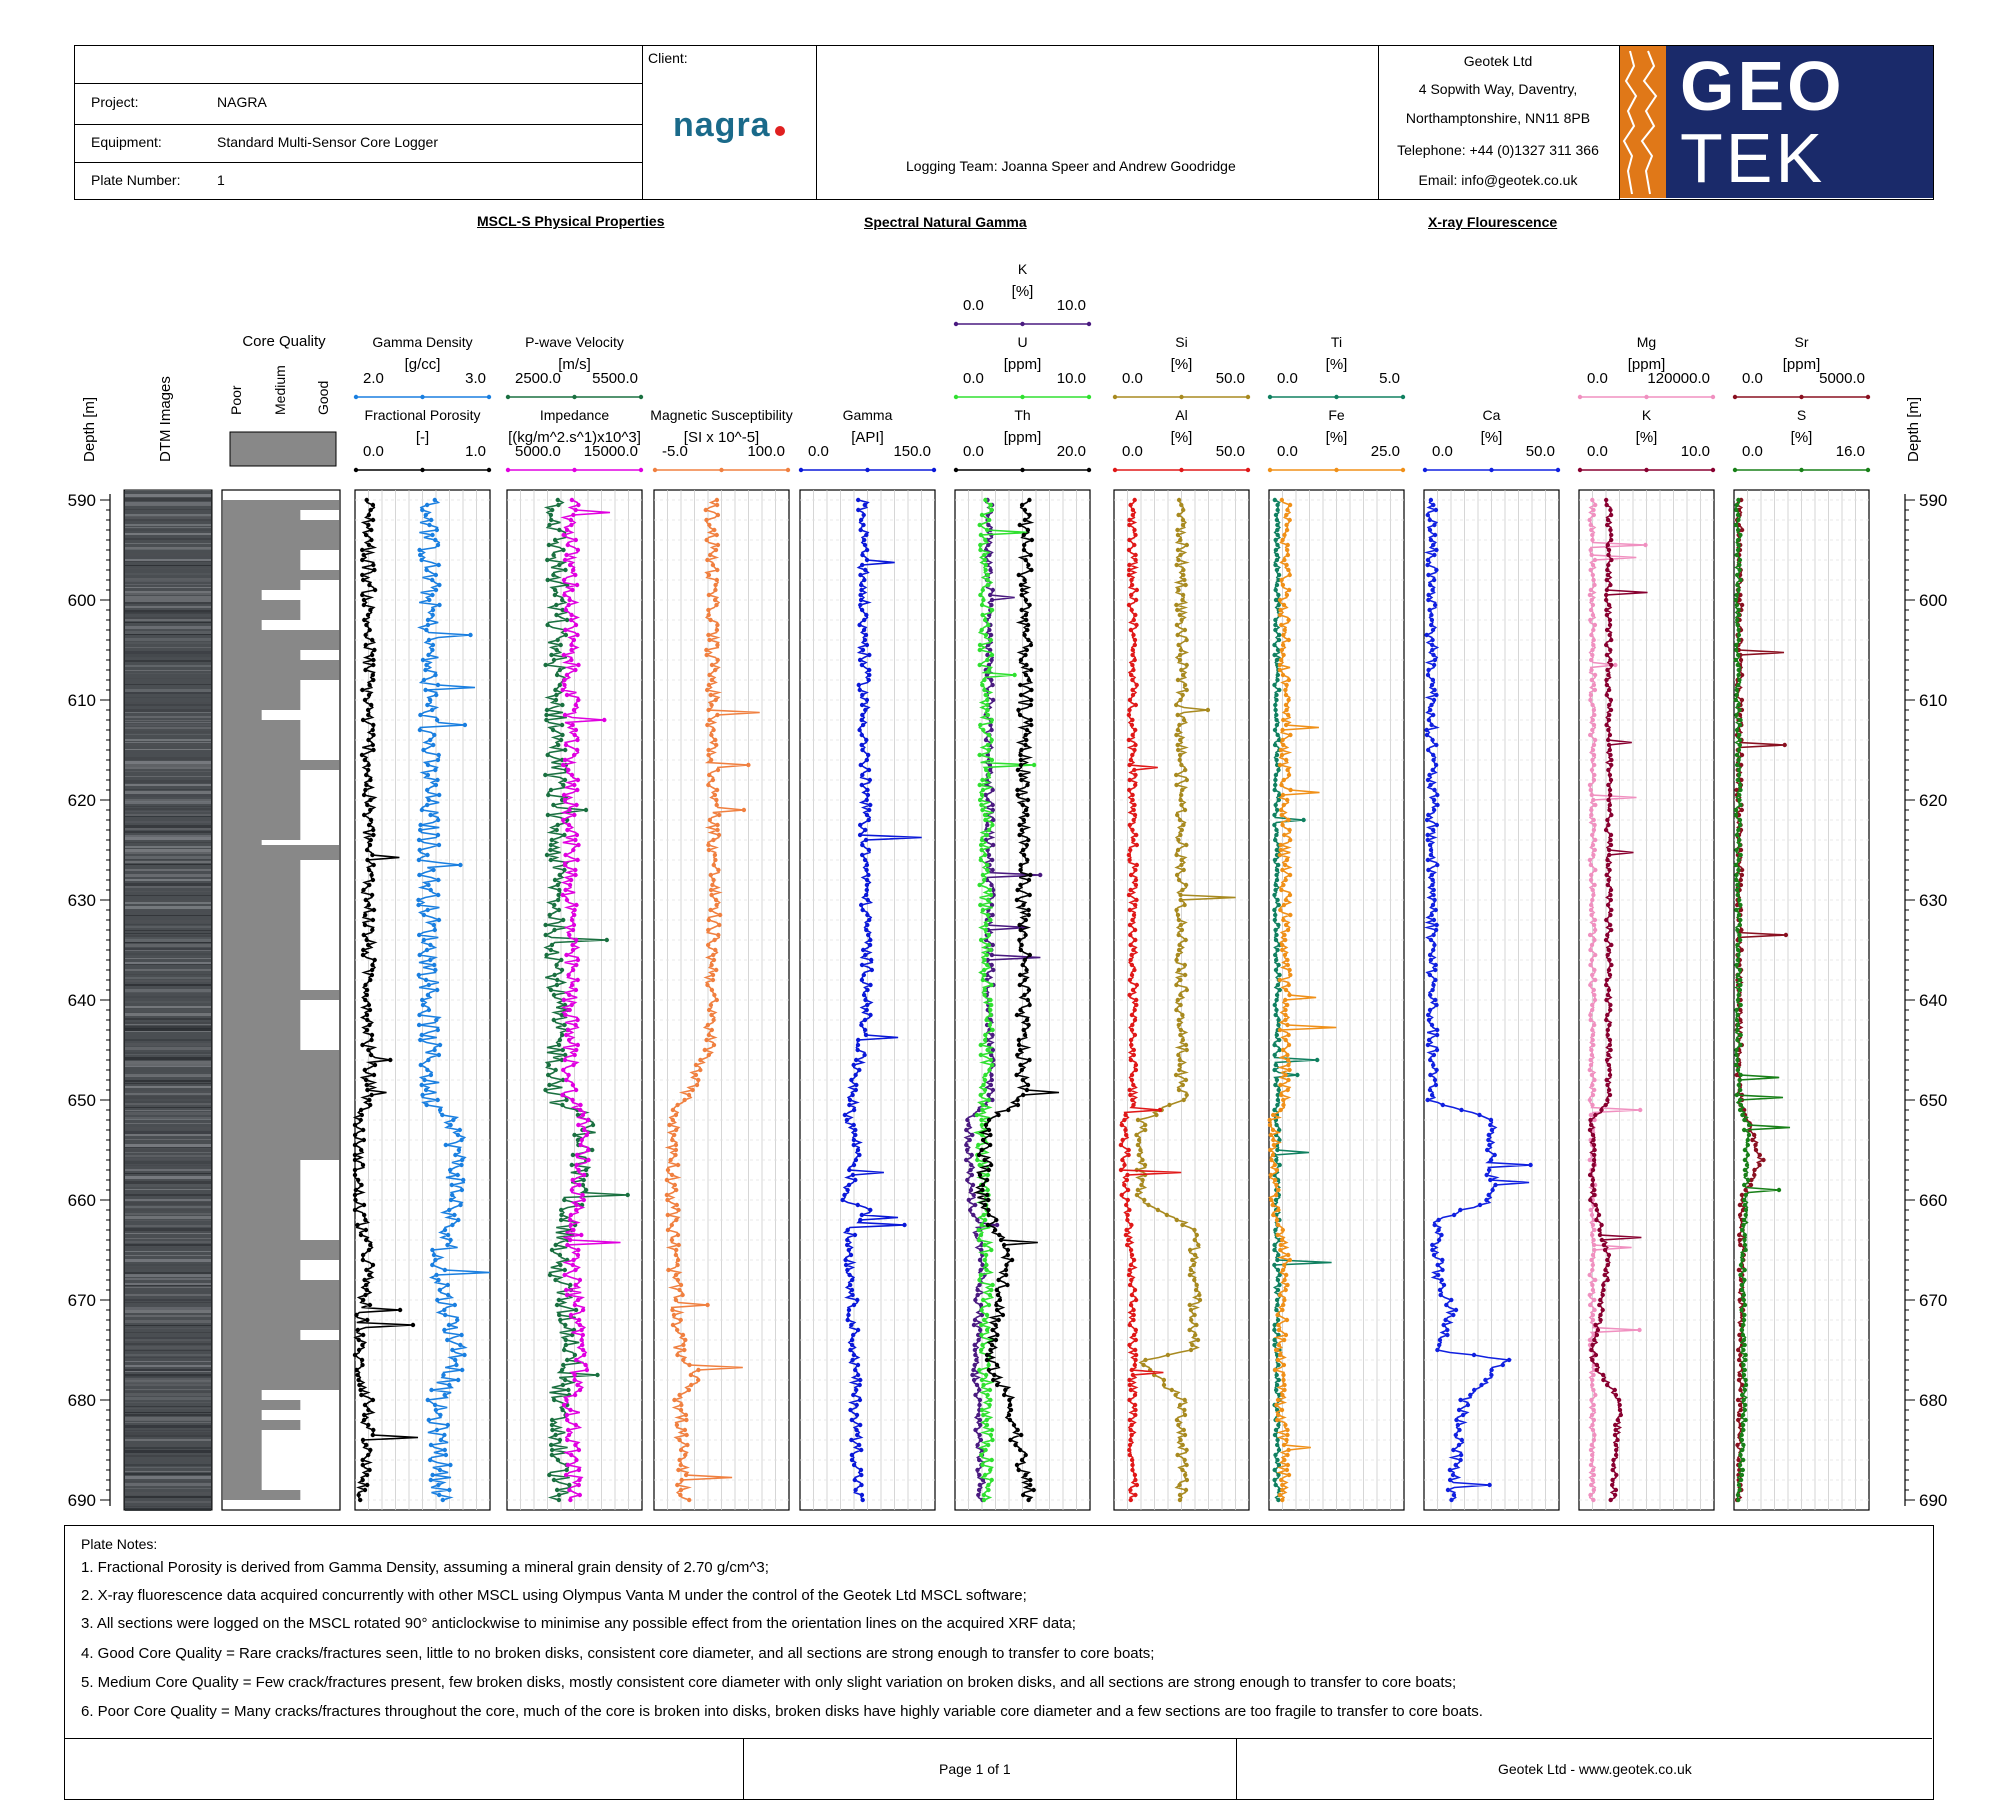 The image size is (2000, 1805). I want to click on series-unit-label: [g/cc], so click(423, 364).